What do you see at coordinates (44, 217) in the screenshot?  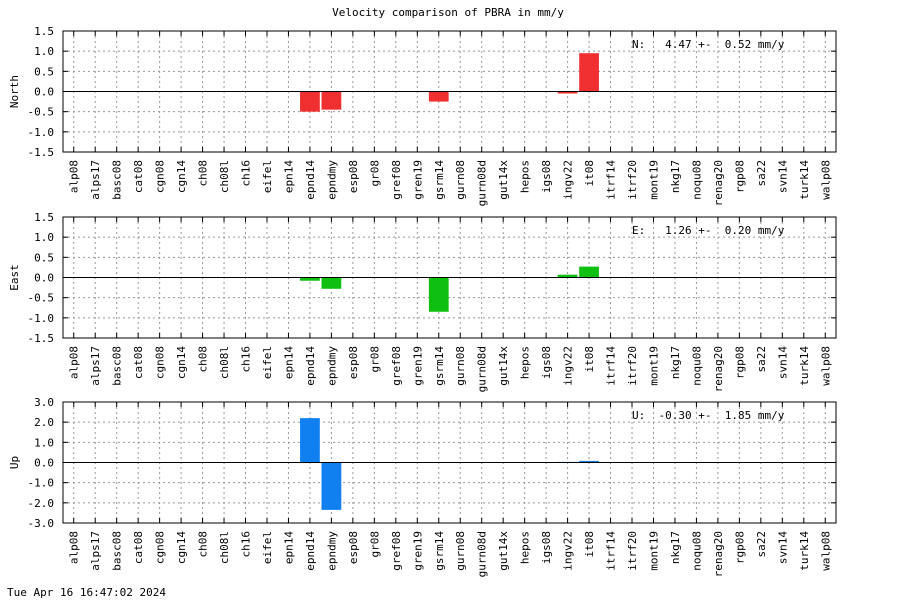 I see `y-tick-label: 1.5` at bounding box center [44, 217].